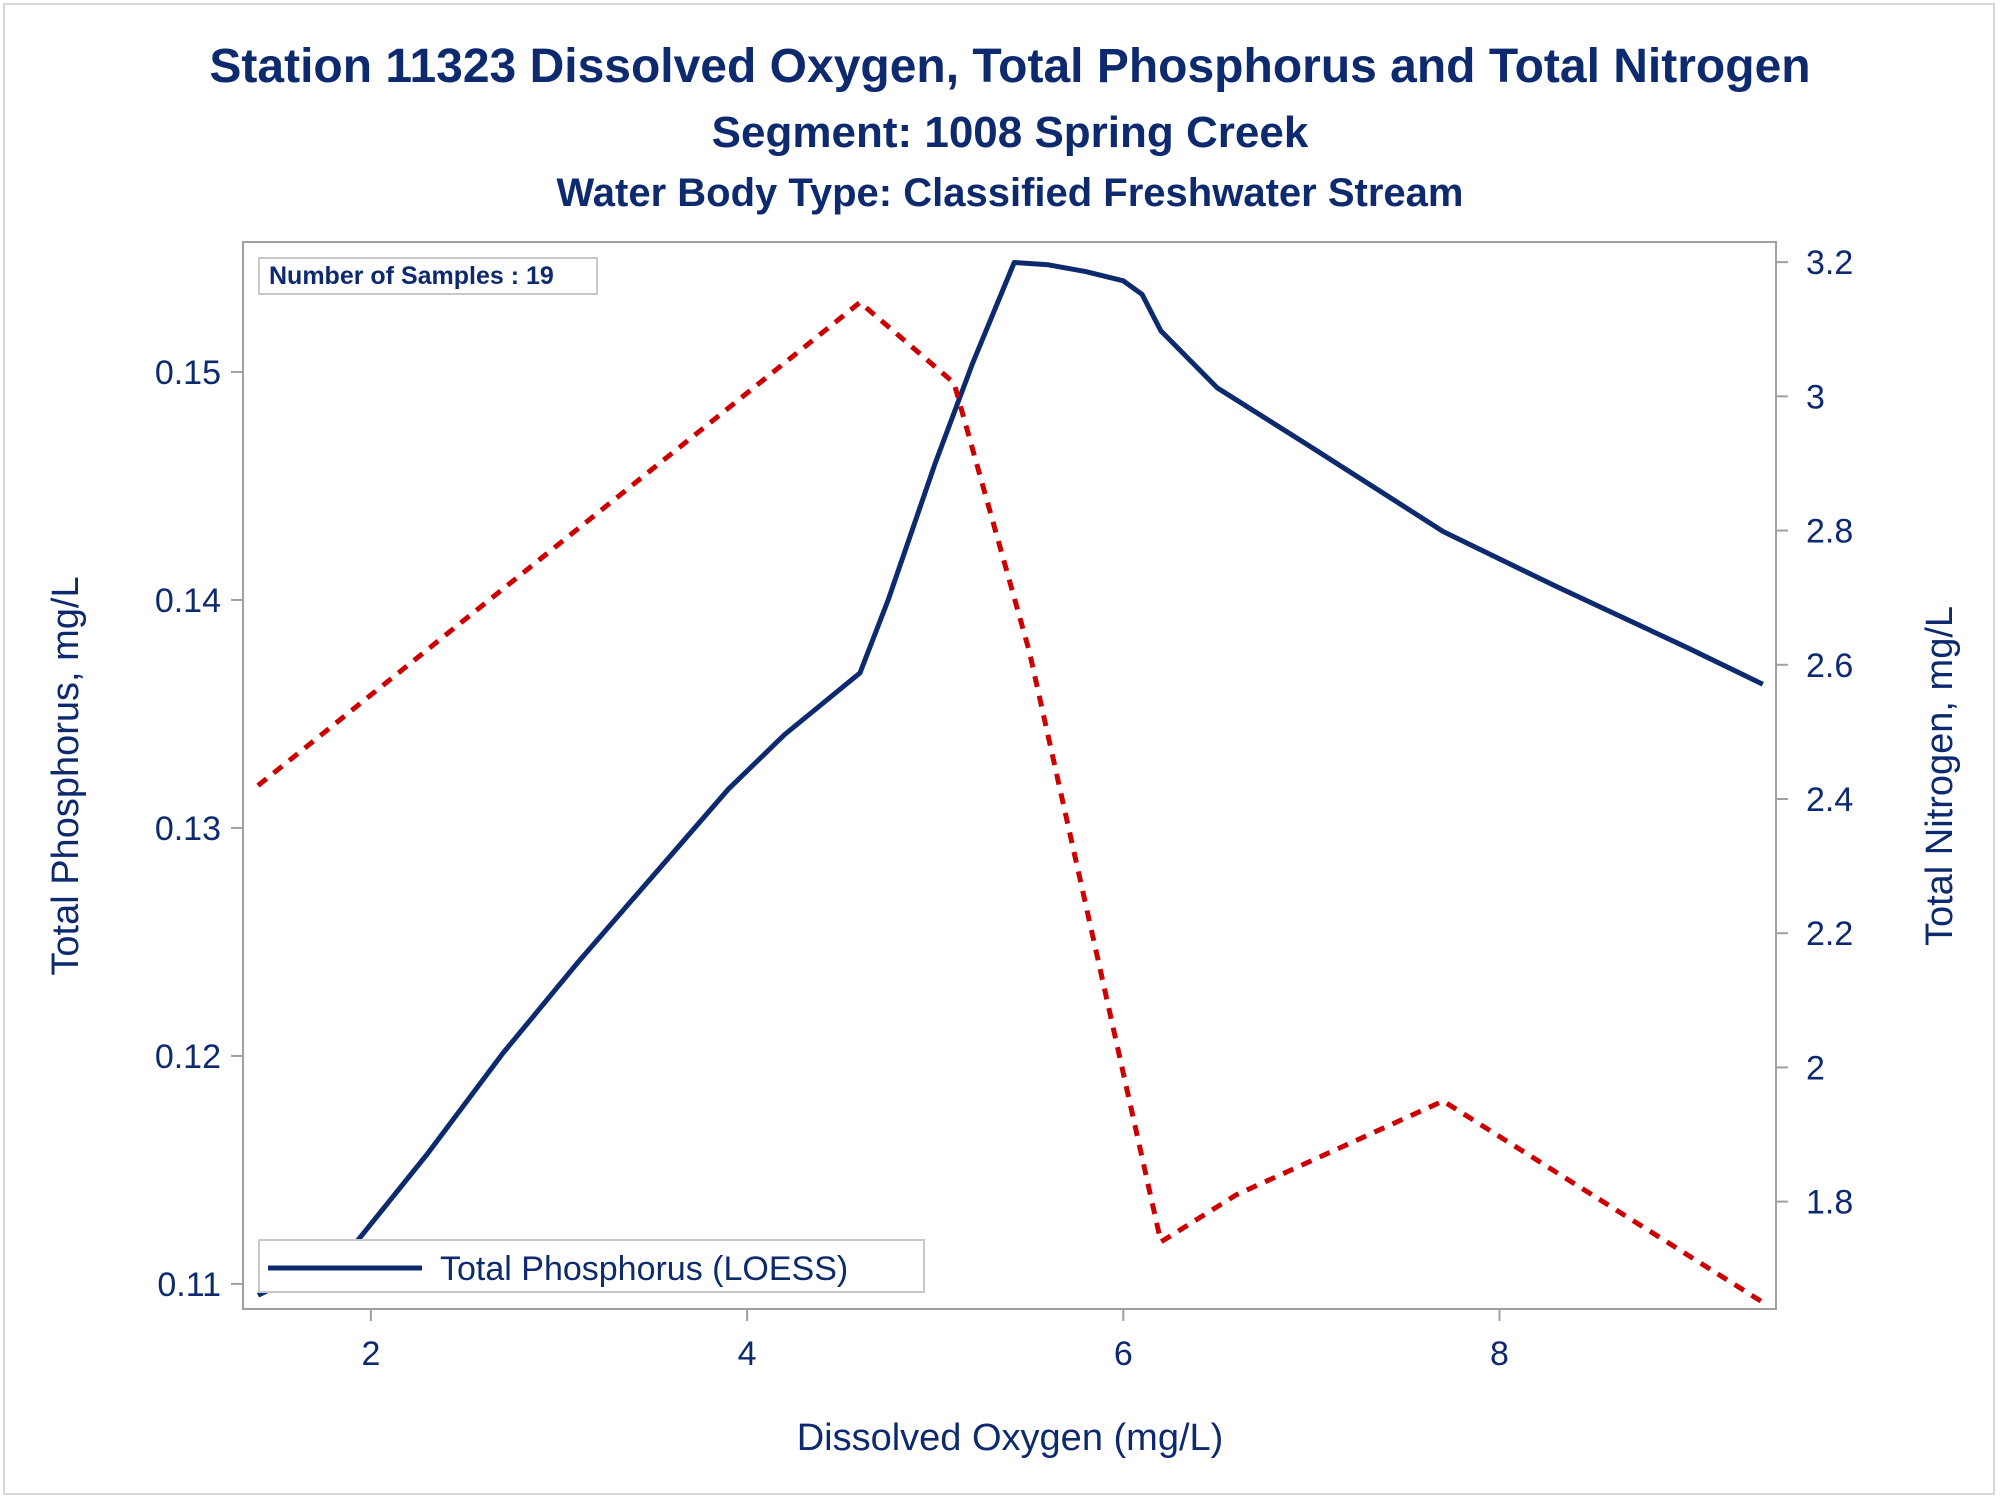 This screenshot has height=1500, width=2000. Describe the element at coordinates (66, 775) in the screenshot. I see `y-axis-title-left: Total Phosphorus, mg/L` at that location.